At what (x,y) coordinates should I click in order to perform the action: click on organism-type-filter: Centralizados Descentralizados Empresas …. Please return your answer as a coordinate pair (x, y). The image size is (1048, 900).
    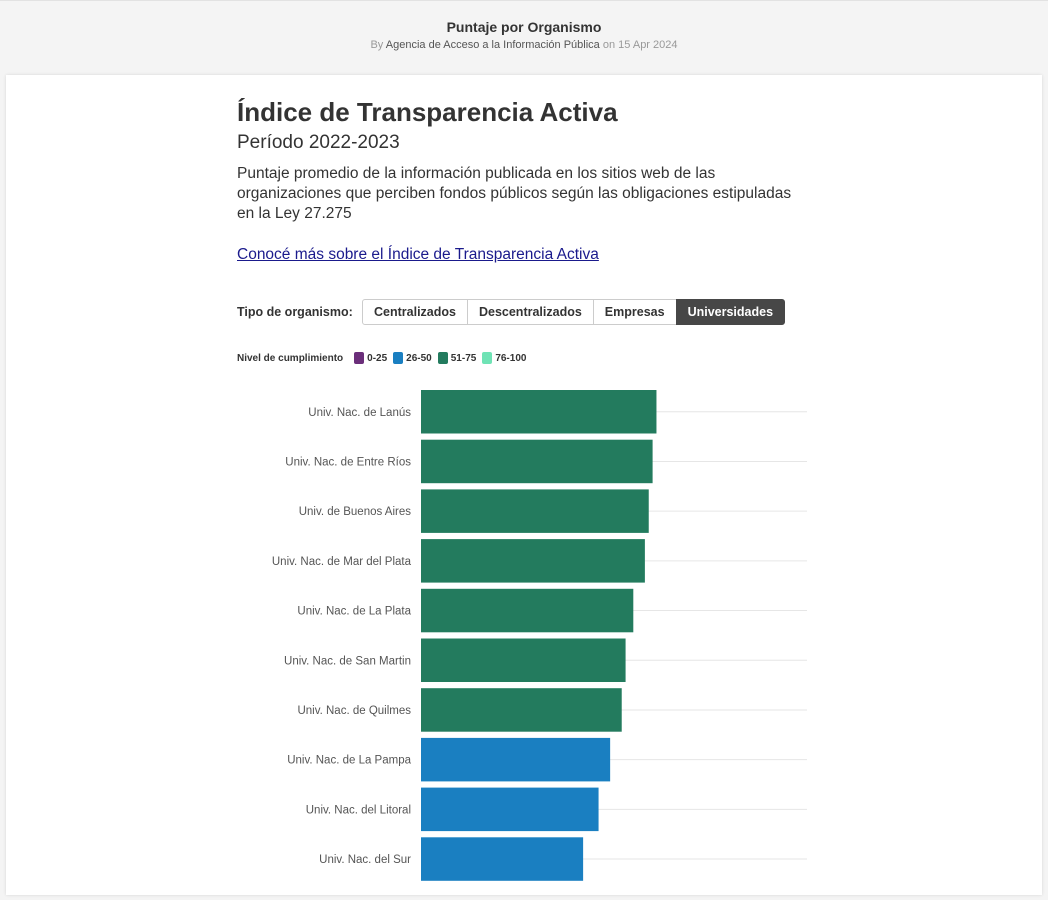
    Looking at the image, I should click on (574, 312).